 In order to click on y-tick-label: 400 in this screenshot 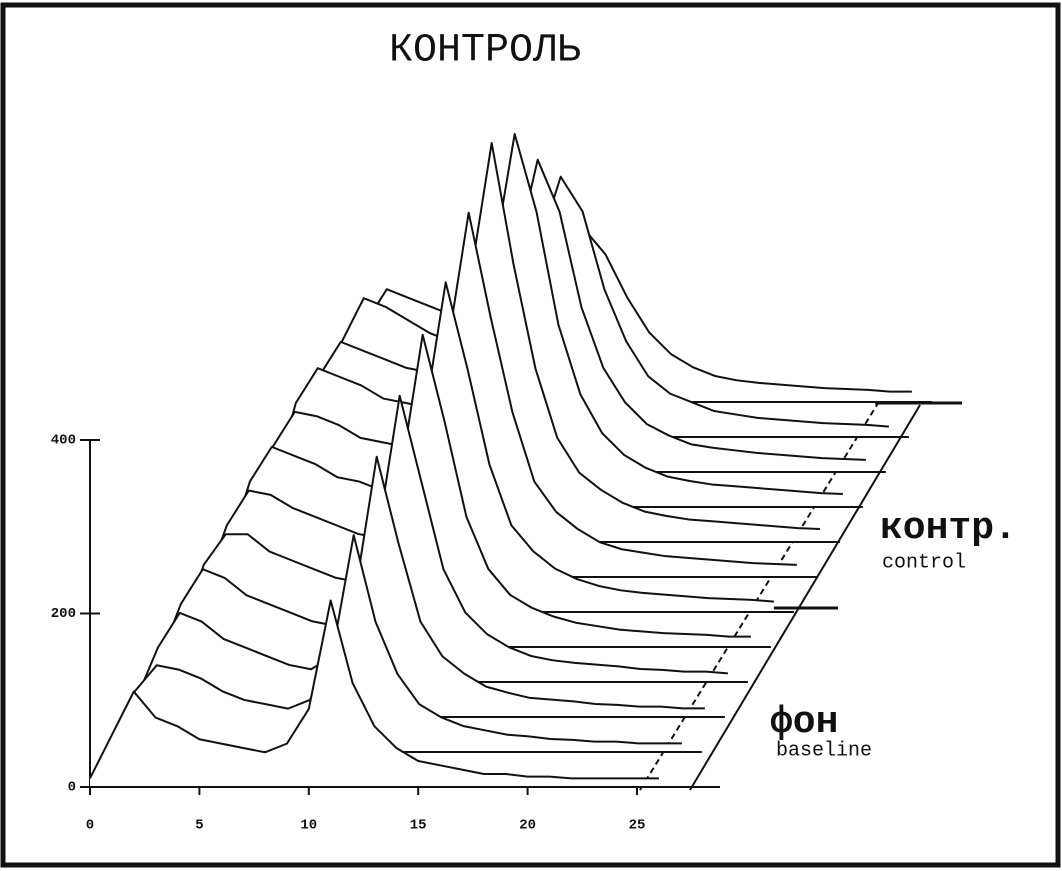, I will do `click(63, 441)`.